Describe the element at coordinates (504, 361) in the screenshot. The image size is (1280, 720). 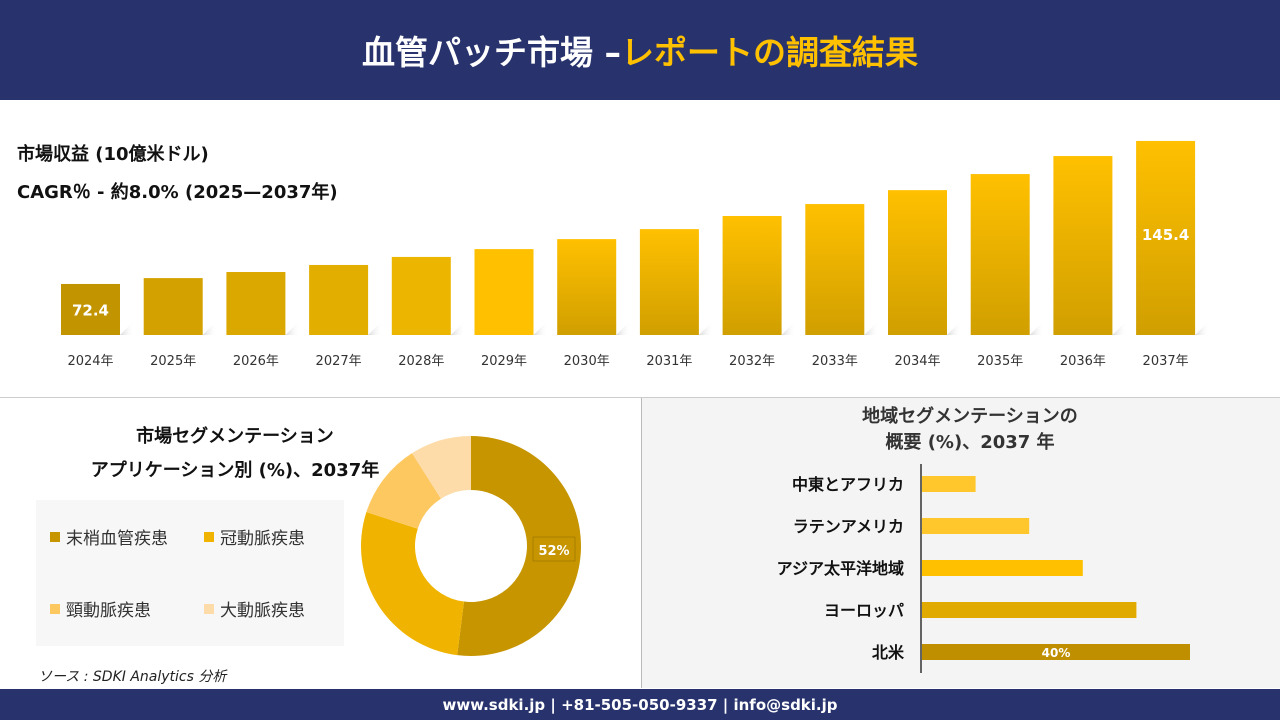
I see `x-tick-label: 2029年` at that location.